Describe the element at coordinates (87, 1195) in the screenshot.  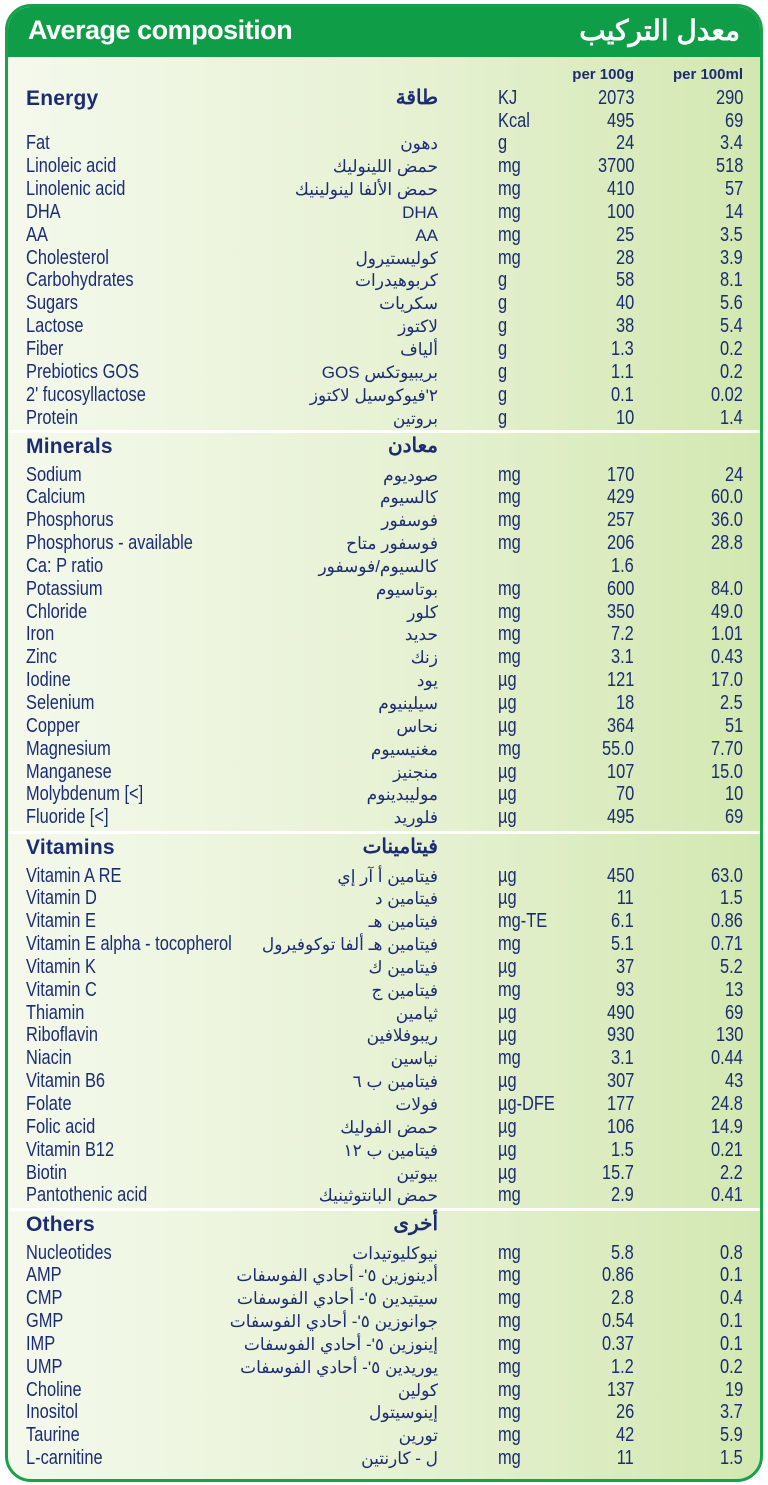
I see `nutrient-name-english: Pantothenic acid` at that location.